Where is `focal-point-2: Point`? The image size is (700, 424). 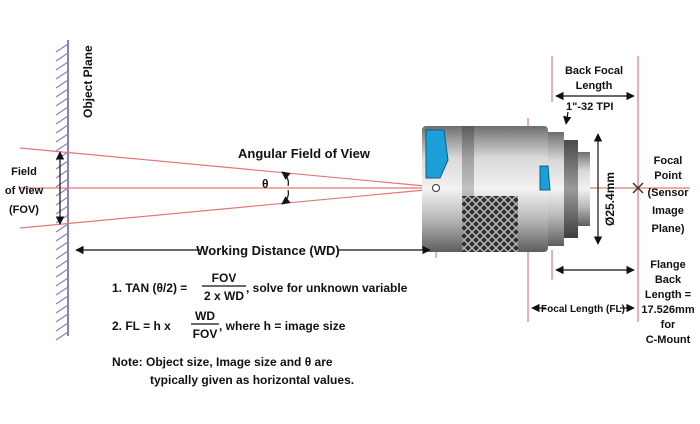 focal-point-2: Point is located at coordinates (668, 176).